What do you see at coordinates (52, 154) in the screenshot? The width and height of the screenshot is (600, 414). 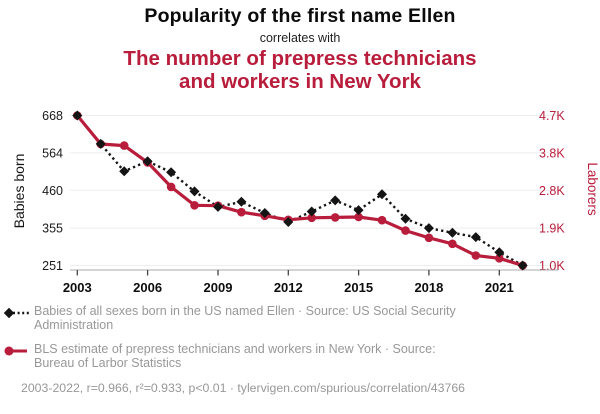 I see `left-tick-label: 564` at bounding box center [52, 154].